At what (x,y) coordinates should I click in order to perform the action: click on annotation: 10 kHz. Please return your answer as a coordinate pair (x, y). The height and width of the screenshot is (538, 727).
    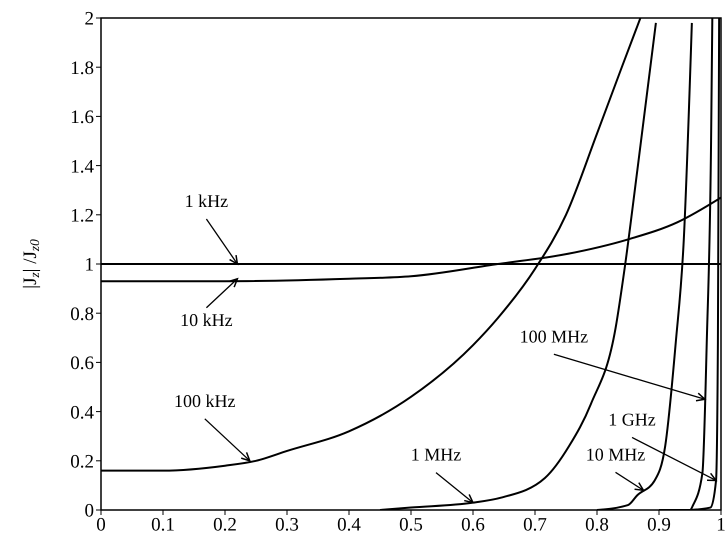
    Looking at the image, I should click on (206, 320).